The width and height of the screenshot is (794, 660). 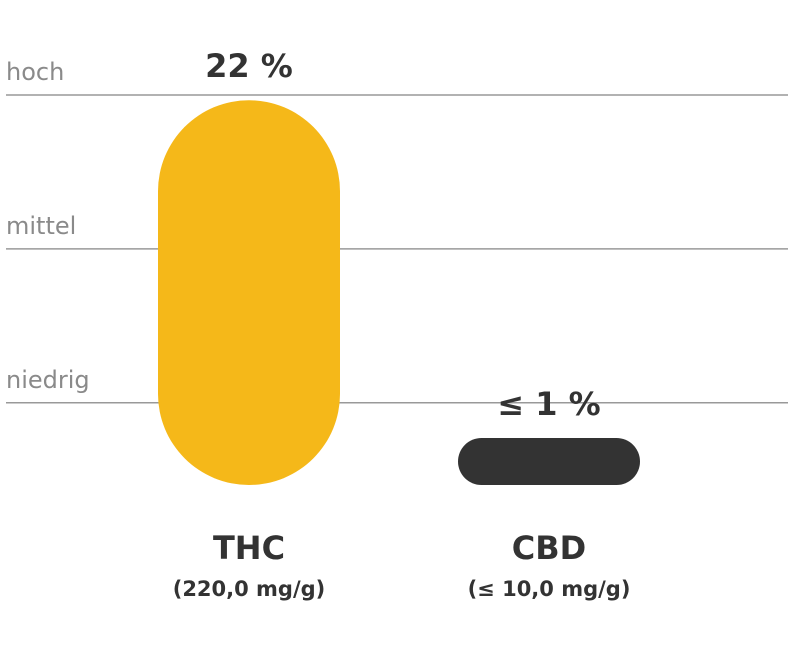 What do you see at coordinates (35, 72) in the screenshot?
I see `y-tick-label: hoch` at bounding box center [35, 72].